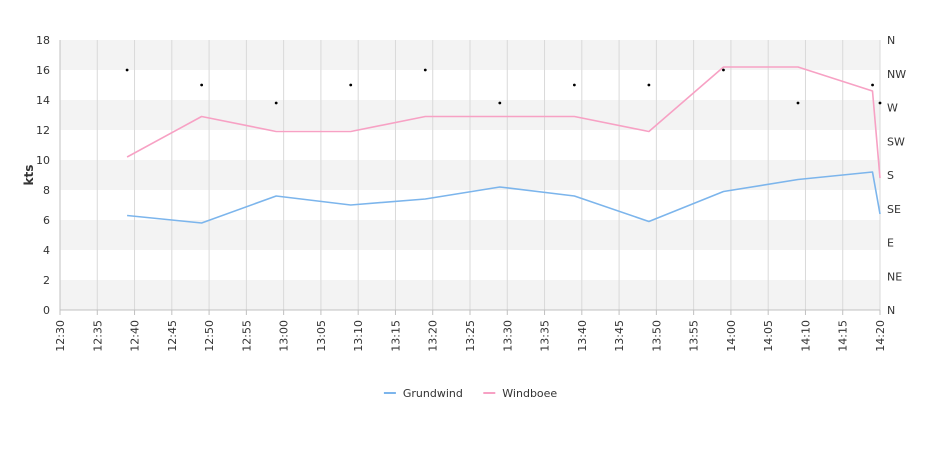 Image resolution: width=940 pixels, height=450 pixels. I want to click on y-tick-label: 14, so click(43, 100).